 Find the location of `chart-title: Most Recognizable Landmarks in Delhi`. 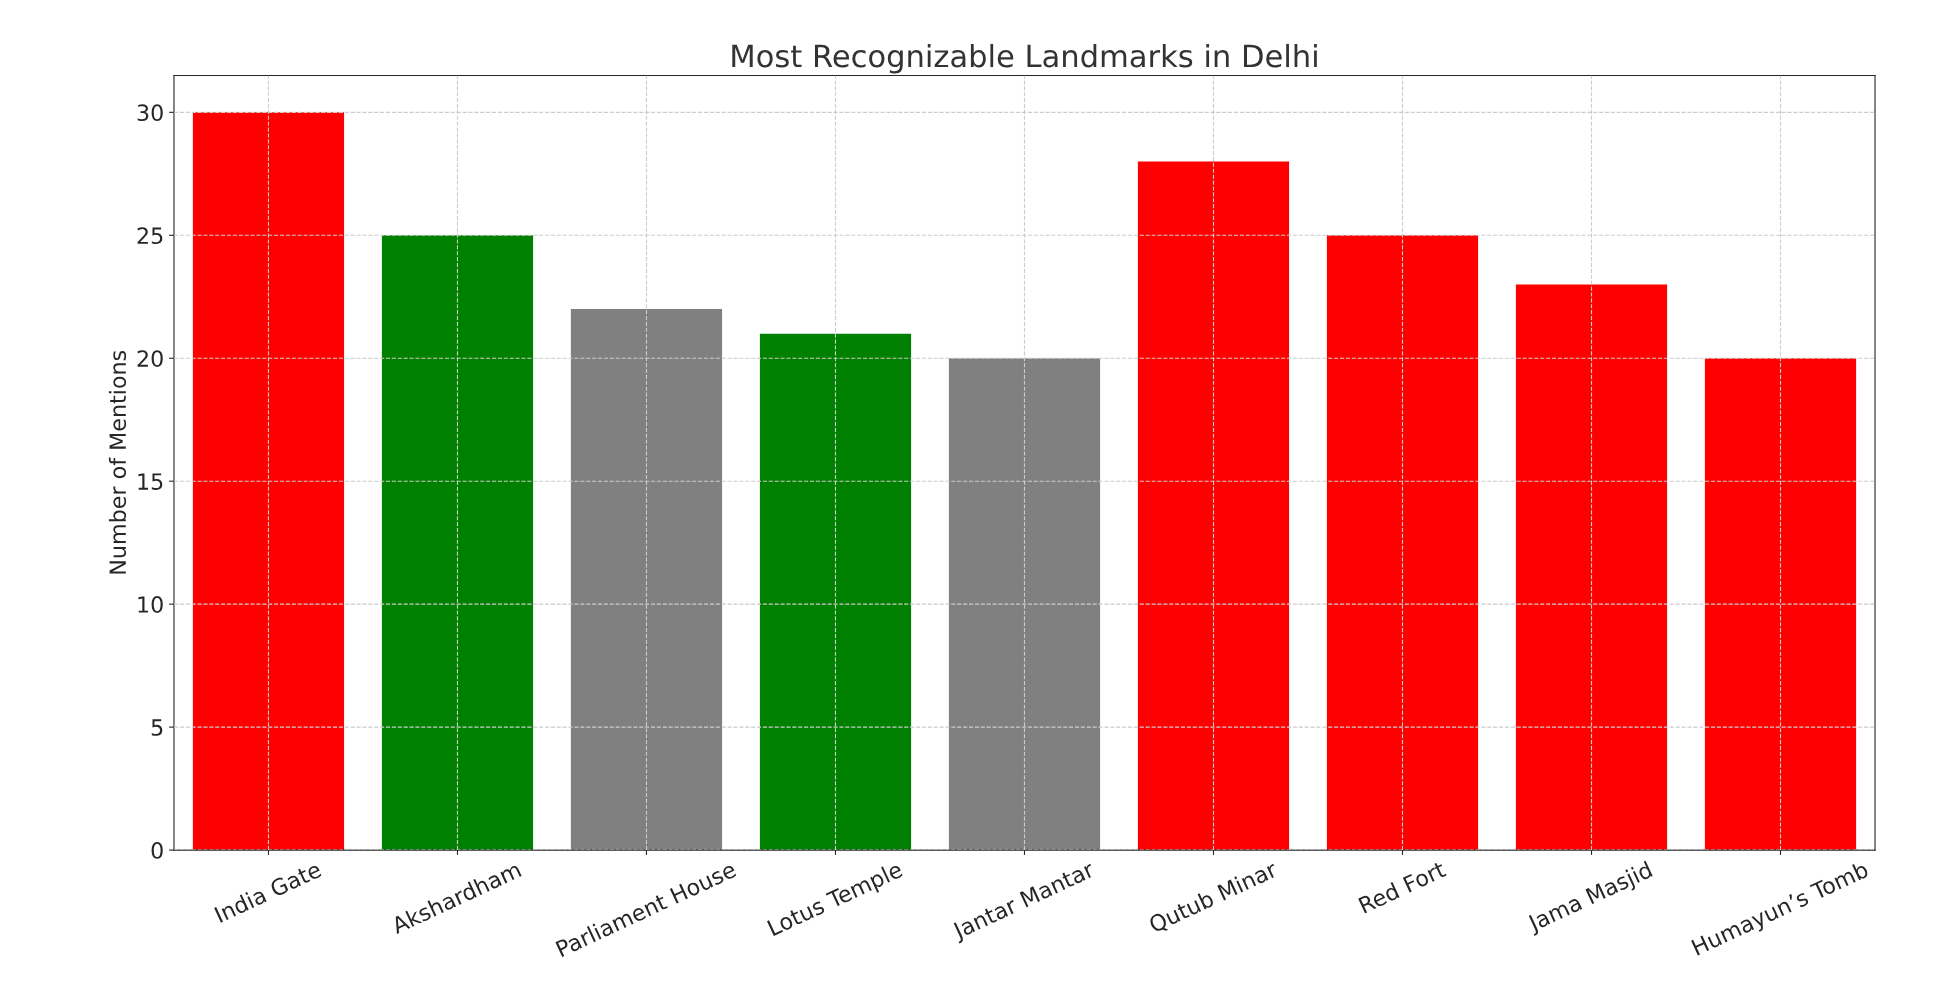

chart-title: Most Recognizable Landmarks in Delhi is located at coordinates (1024, 58).